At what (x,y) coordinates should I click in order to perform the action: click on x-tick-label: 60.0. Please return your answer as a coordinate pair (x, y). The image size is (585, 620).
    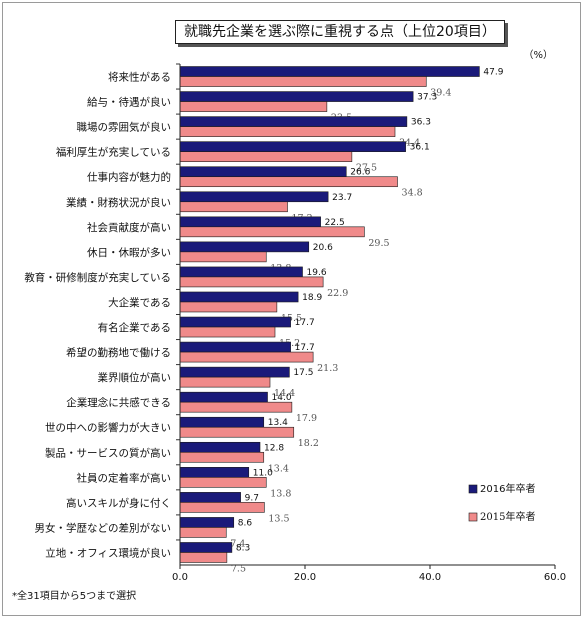
    Looking at the image, I should click on (555, 577).